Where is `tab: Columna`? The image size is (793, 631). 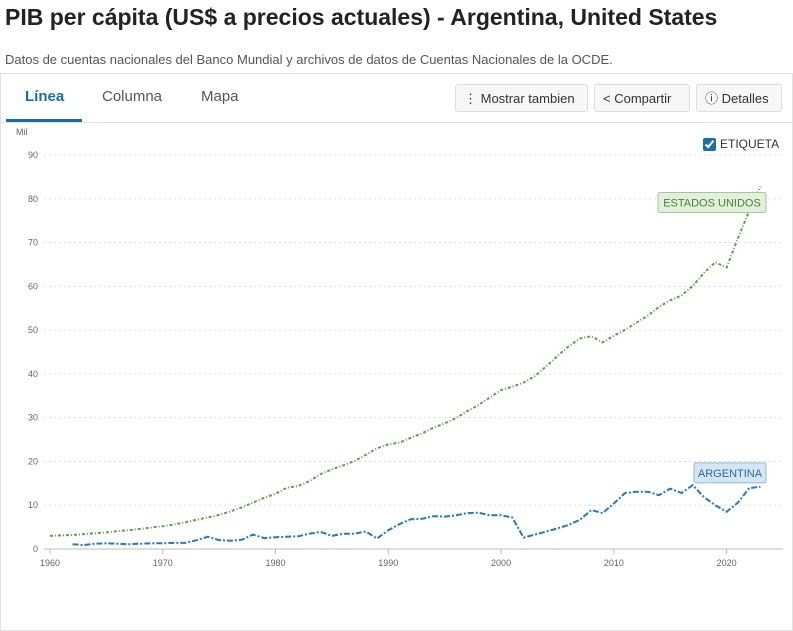 tab: Columna is located at coordinates (132, 96).